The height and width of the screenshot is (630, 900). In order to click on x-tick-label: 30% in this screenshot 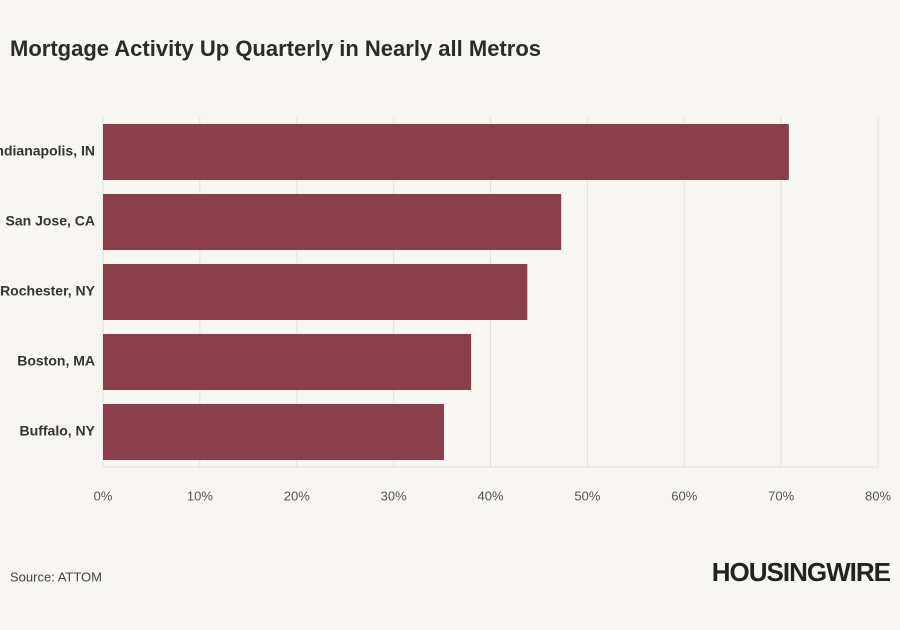, I will do `click(394, 495)`.